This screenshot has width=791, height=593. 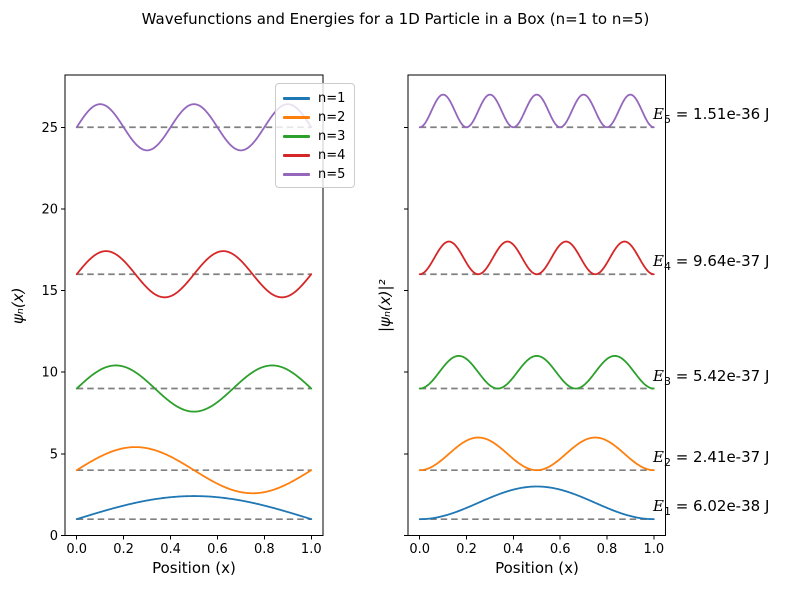 What do you see at coordinates (711, 377) in the screenshot?
I see `energy-label-3: E3 = 5.42e-37 J` at bounding box center [711, 377].